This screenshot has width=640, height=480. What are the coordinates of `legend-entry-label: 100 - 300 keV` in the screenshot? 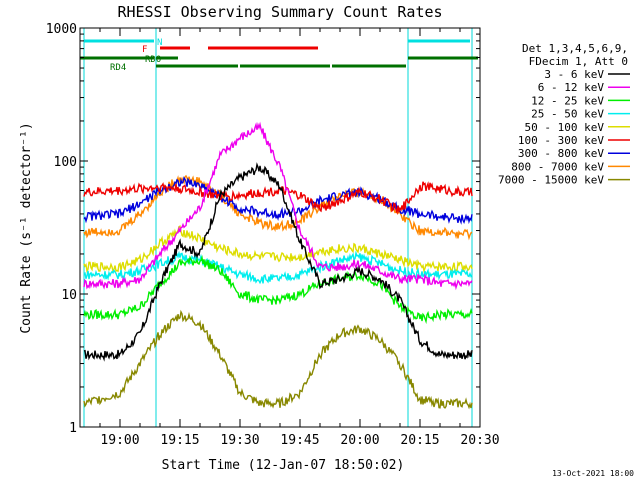 It's located at (561, 140).